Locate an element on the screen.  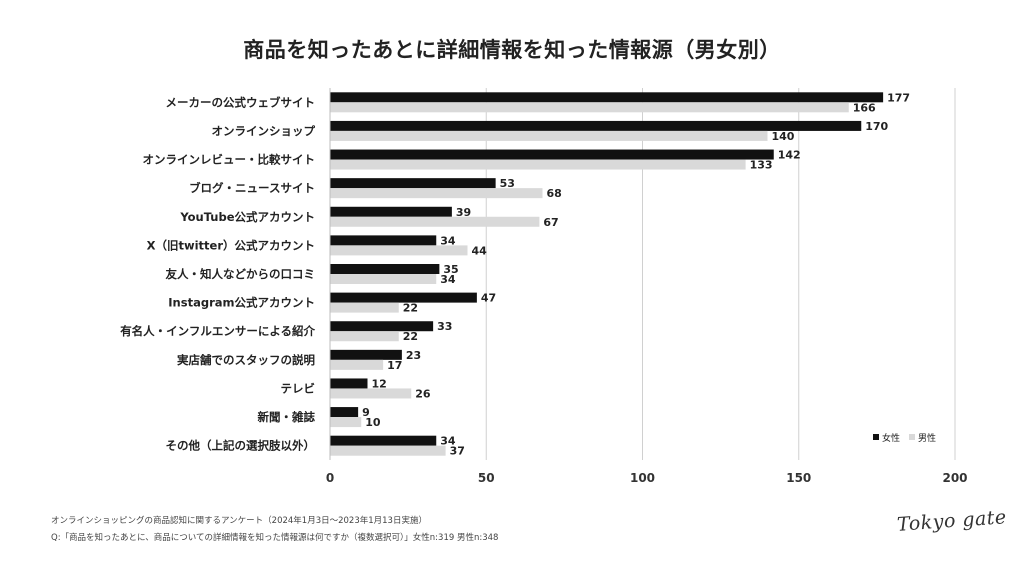
category-label: Instagram公式アカウント is located at coordinates (241, 303).